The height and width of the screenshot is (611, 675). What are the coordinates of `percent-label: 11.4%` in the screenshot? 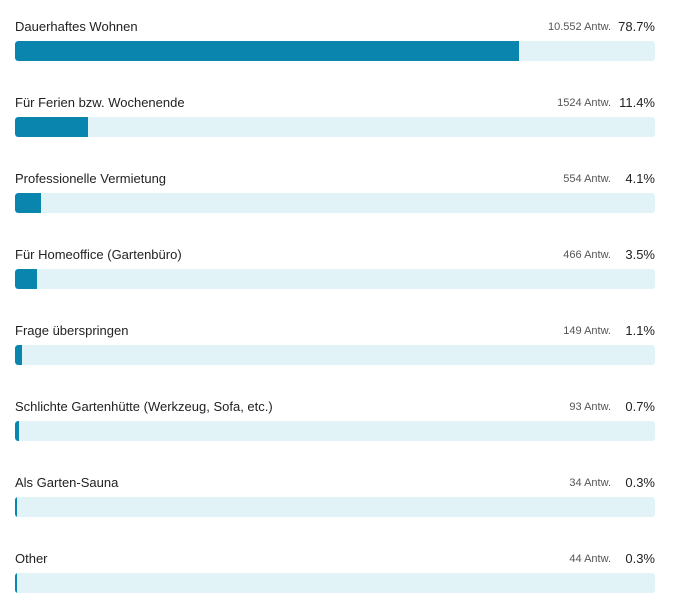 It's located at (637, 102).